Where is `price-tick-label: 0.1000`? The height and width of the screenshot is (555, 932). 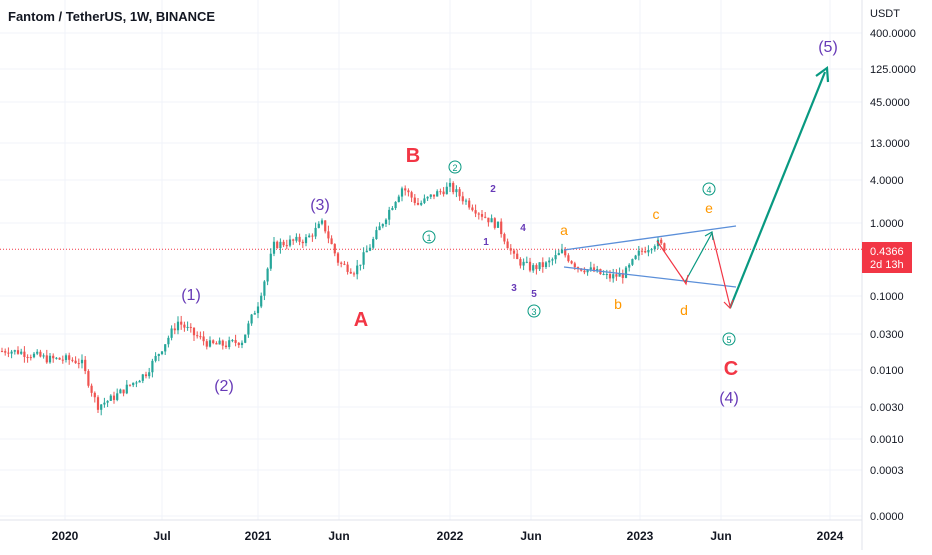
price-tick-label: 0.1000 is located at coordinates (887, 297).